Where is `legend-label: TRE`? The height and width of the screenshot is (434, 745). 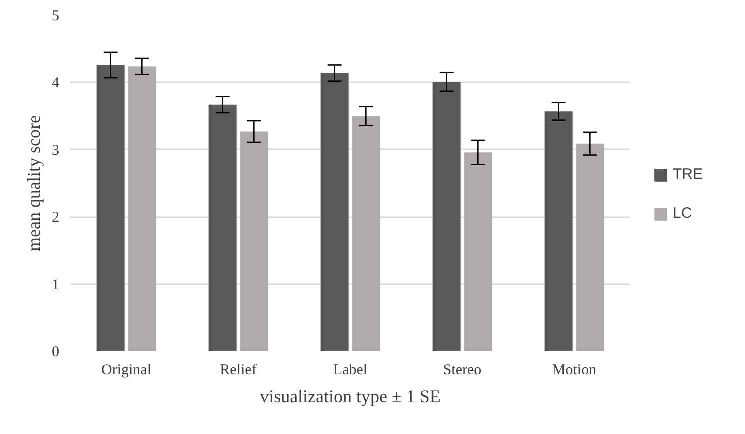 legend-label: TRE is located at coordinates (688, 174).